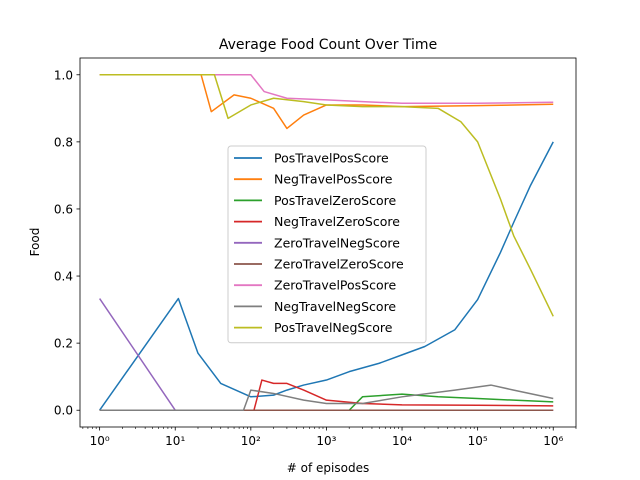  What do you see at coordinates (251, 441) in the screenshot?
I see `x-tick-label: 10²` at bounding box center [251, 441].